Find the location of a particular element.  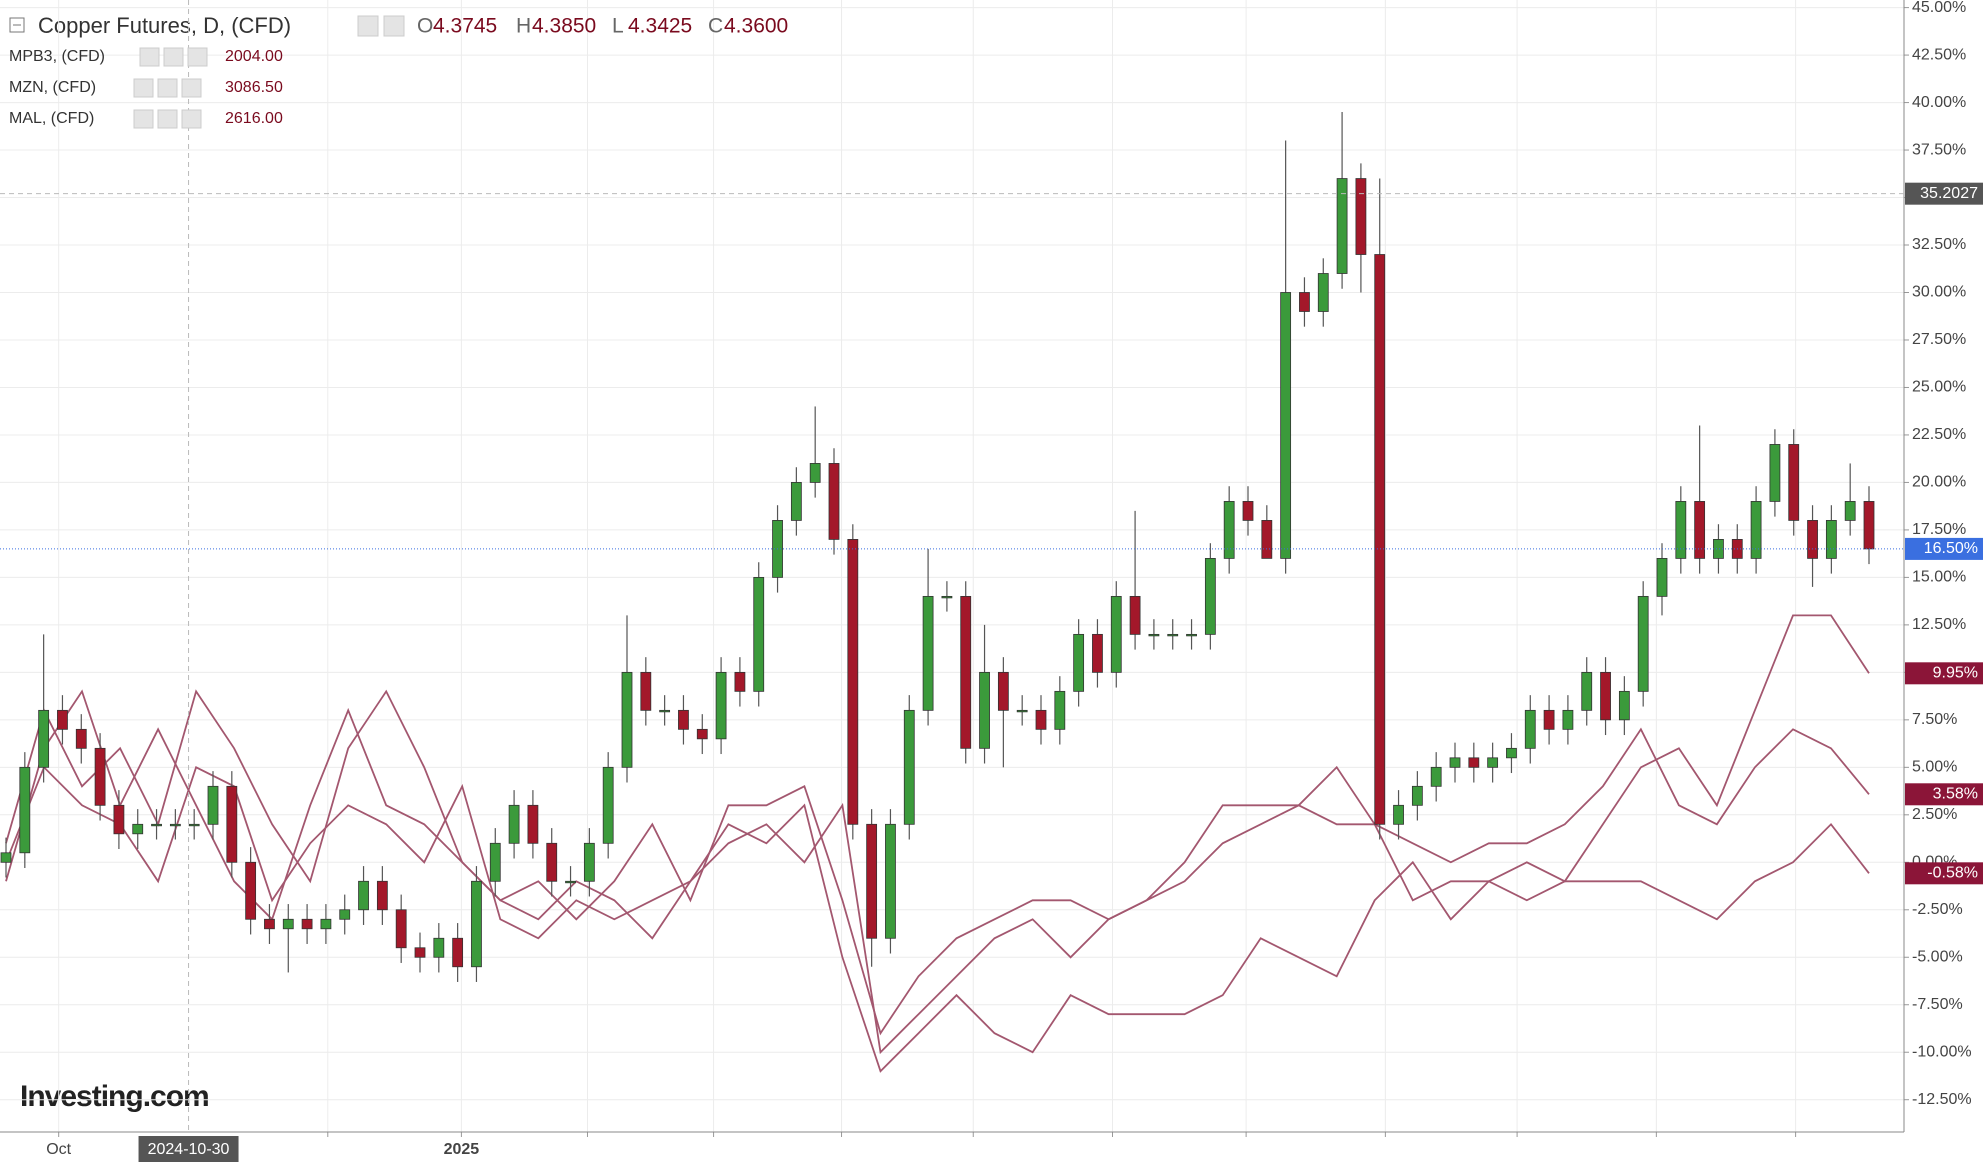

ohlc-key: C is located at coordinates (715, 26).